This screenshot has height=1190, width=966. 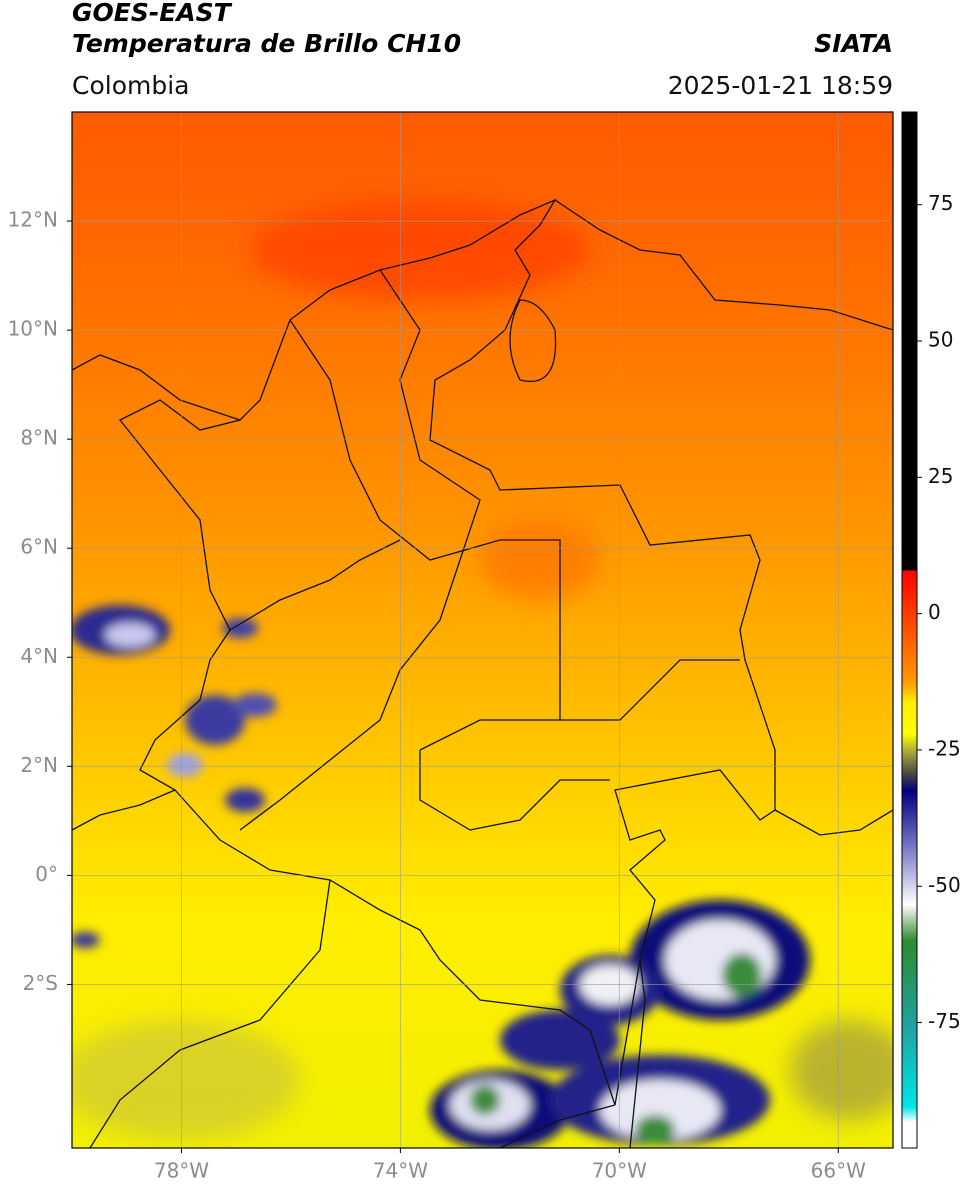 I want to click on colorbar, so click(x=909, y=630).